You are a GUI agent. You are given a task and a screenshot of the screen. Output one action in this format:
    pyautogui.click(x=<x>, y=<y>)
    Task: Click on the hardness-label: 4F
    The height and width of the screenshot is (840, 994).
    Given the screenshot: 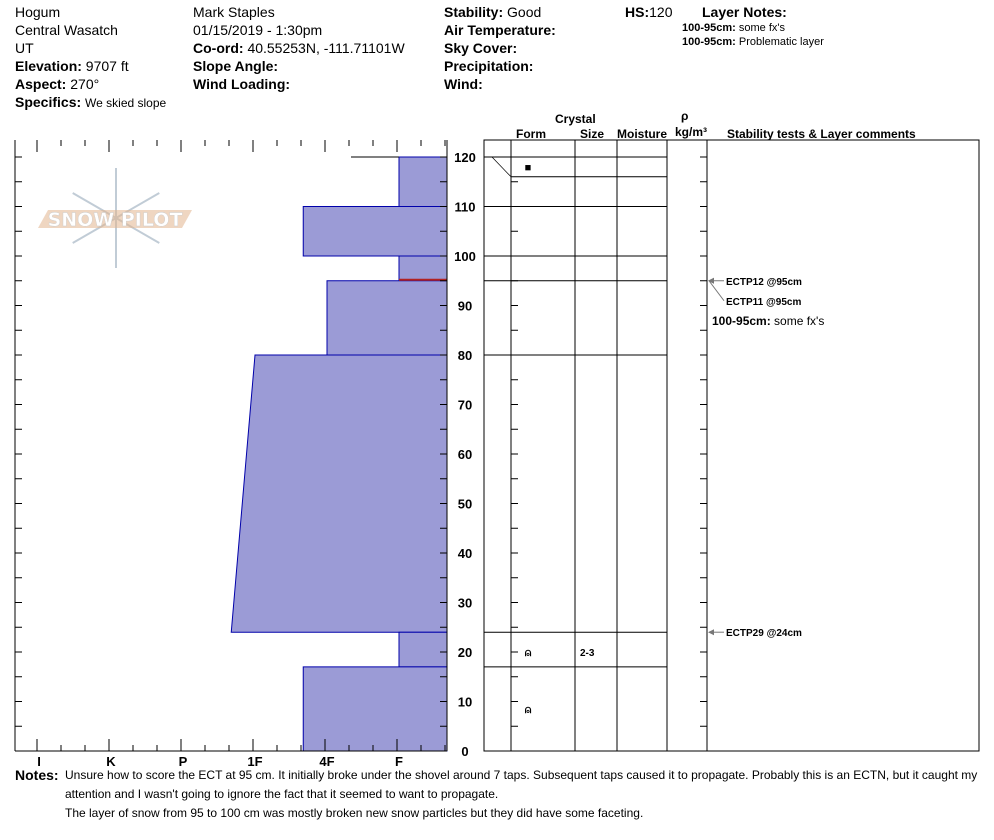 What is the action you would take?
    pyautogui.click(x=326, y=761)
    